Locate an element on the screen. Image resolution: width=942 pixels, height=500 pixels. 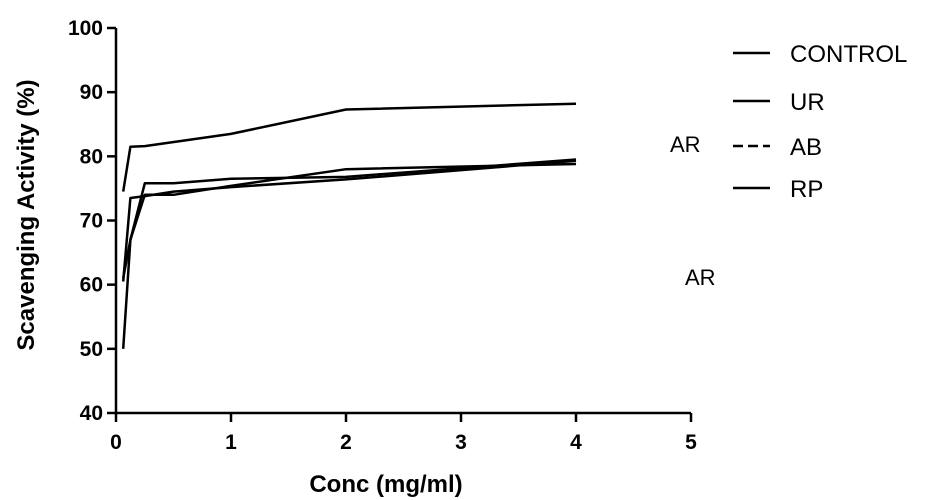
y-tick-label: 40 is located at coordinates (91, 413).